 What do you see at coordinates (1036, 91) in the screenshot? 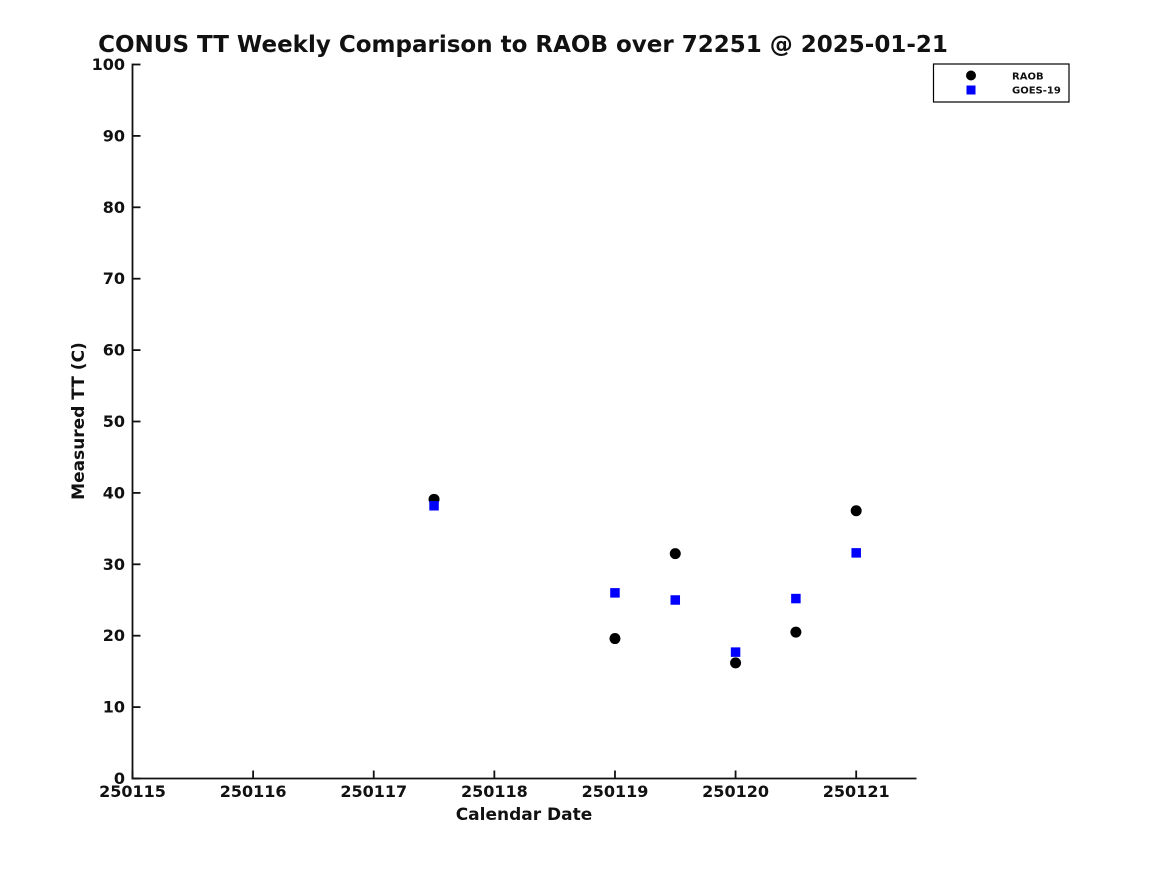
I see `legend-label-goes19: GOES-19` at bounding box center [1036, 91].